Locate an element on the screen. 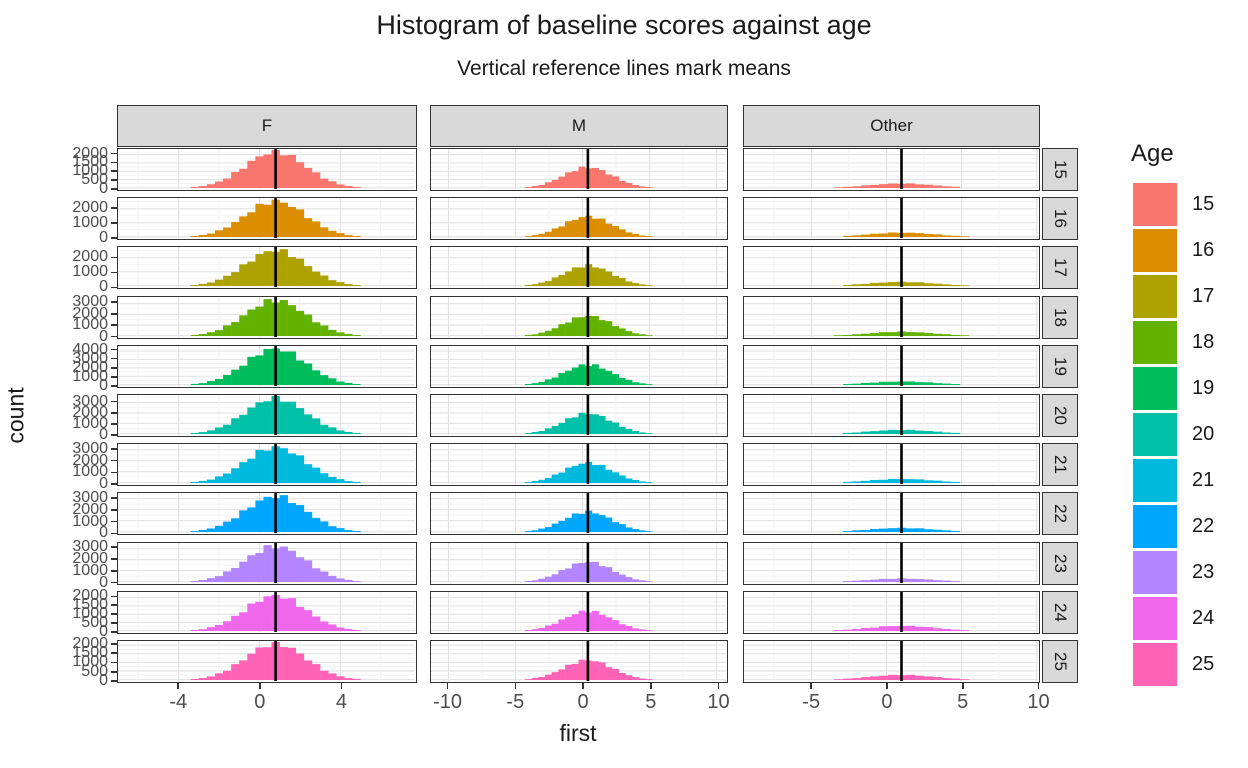  x-tick-label: 0 is located at coordinates (583, 702).